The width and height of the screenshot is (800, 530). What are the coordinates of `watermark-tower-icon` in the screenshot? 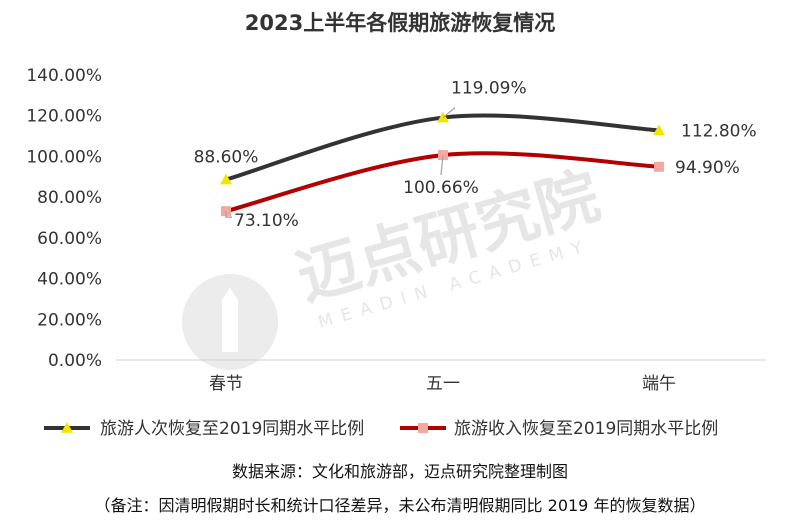 It's located at (230, 320).